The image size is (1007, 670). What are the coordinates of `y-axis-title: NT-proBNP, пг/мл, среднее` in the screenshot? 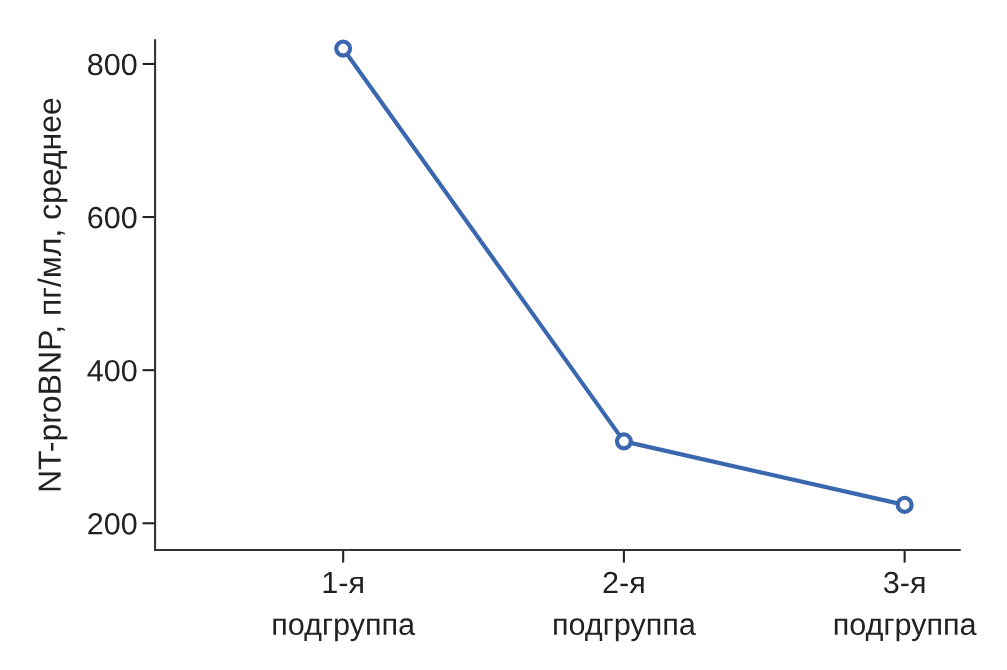 It's located at (52, 294).